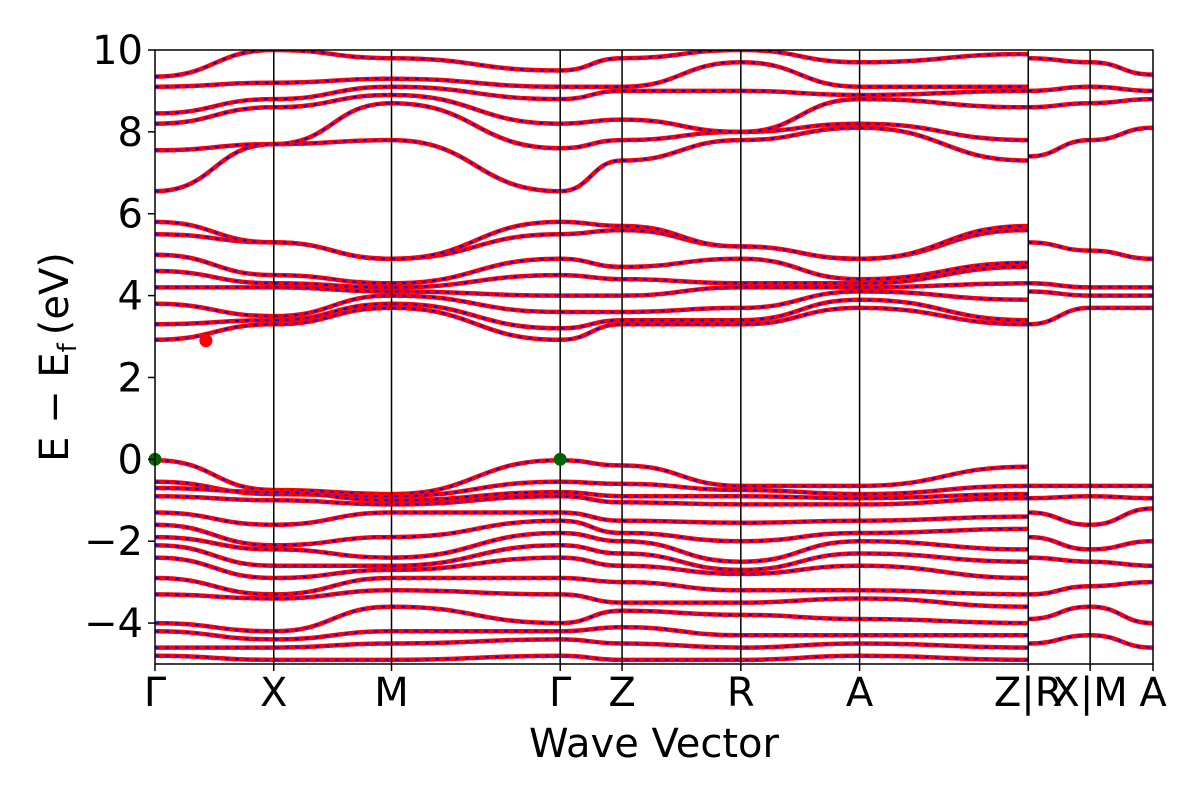 The image size is (1200, 800). What do you see at coordinates (1153, 693) in the screenshot?
I see `x-tick-label-9: A` at bounding box center [1153, 693].